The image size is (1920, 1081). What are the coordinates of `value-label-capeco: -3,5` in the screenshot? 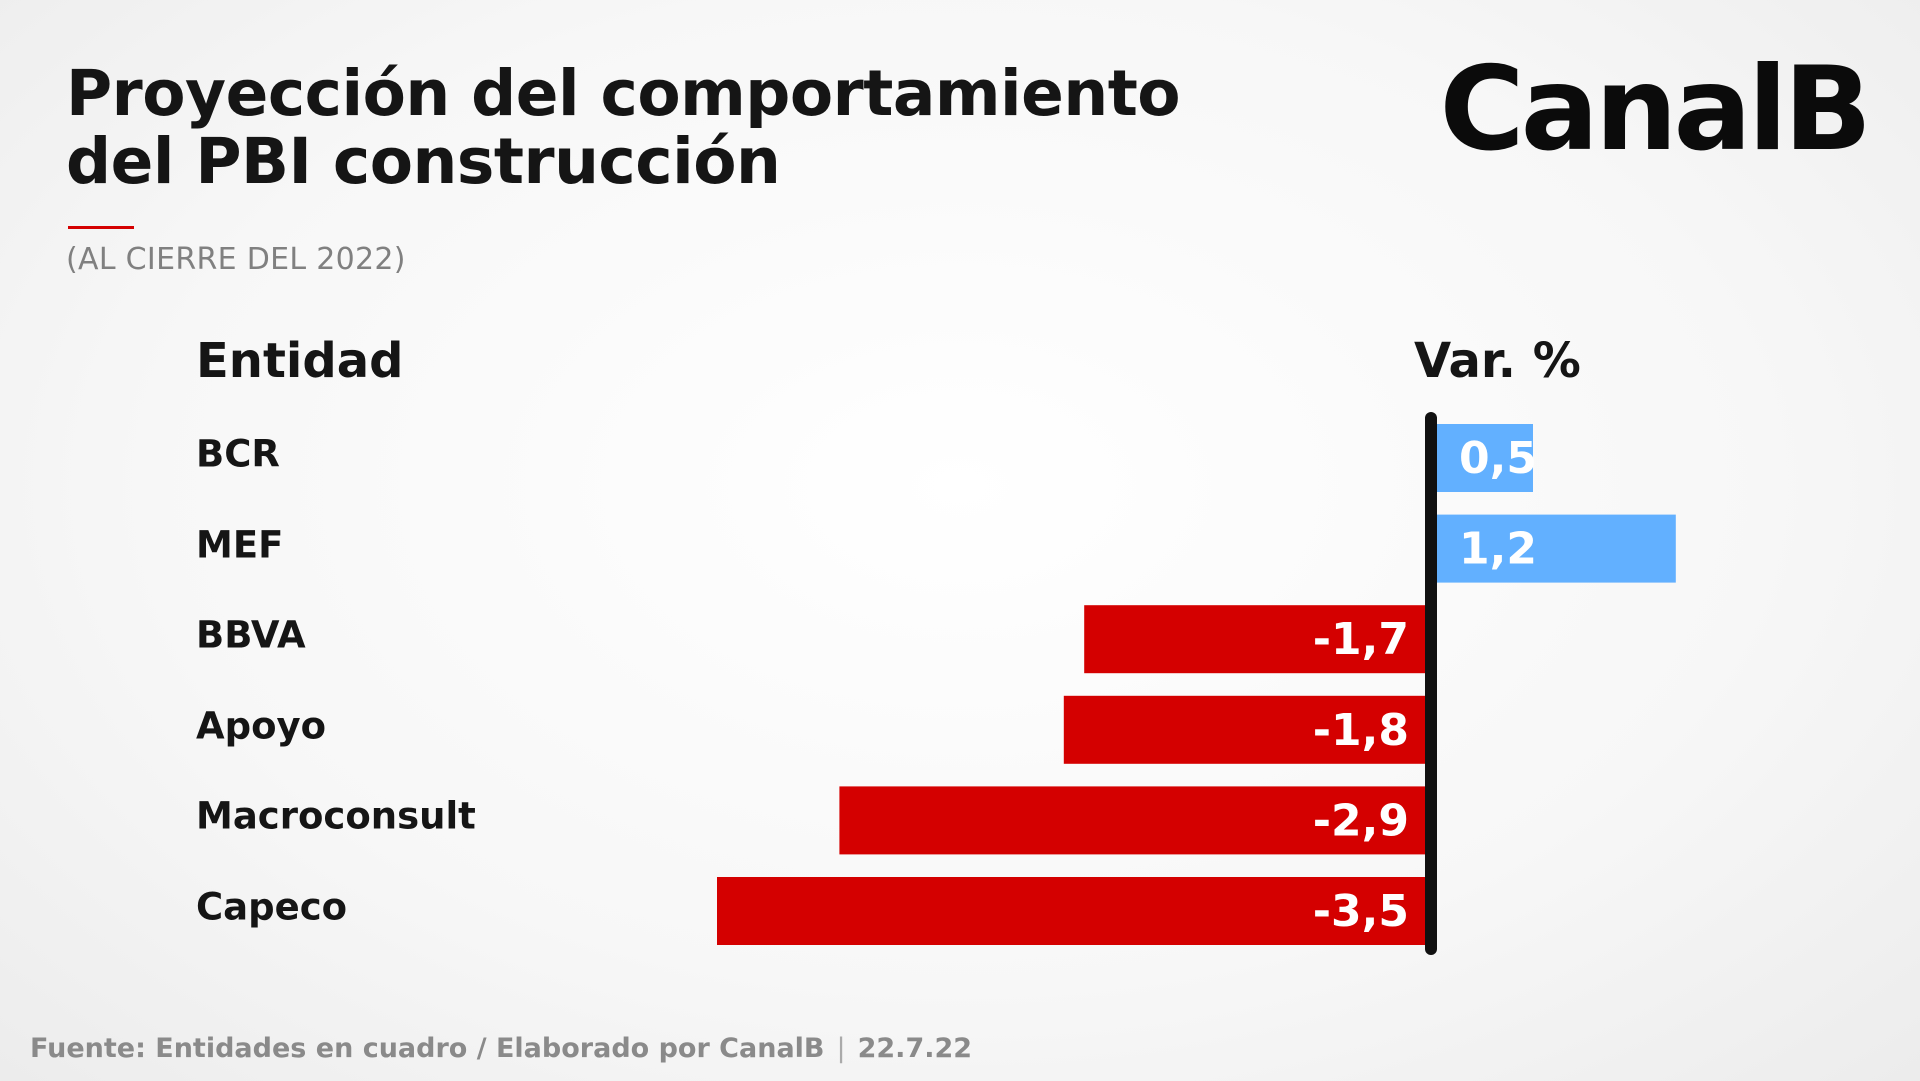 It's located at (1361, 911).